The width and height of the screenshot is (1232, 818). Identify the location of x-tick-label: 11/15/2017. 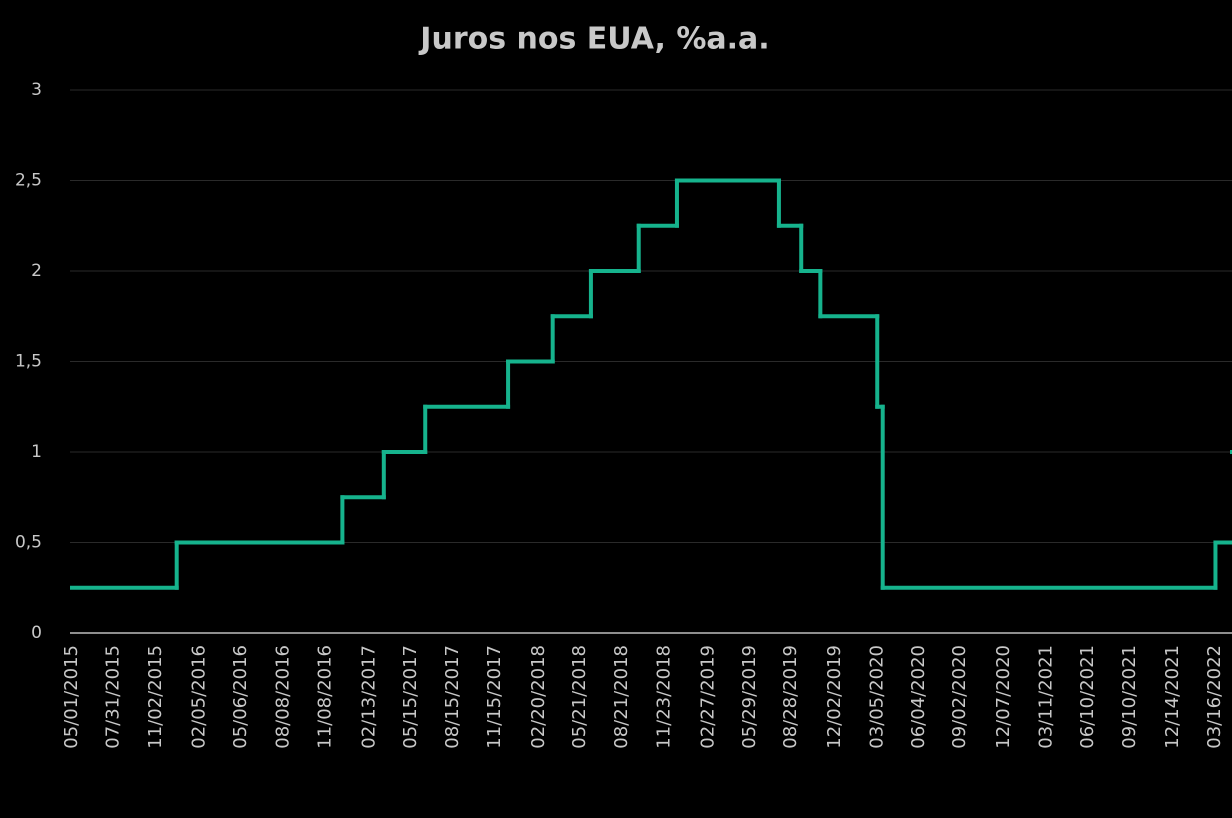
(494, 697).